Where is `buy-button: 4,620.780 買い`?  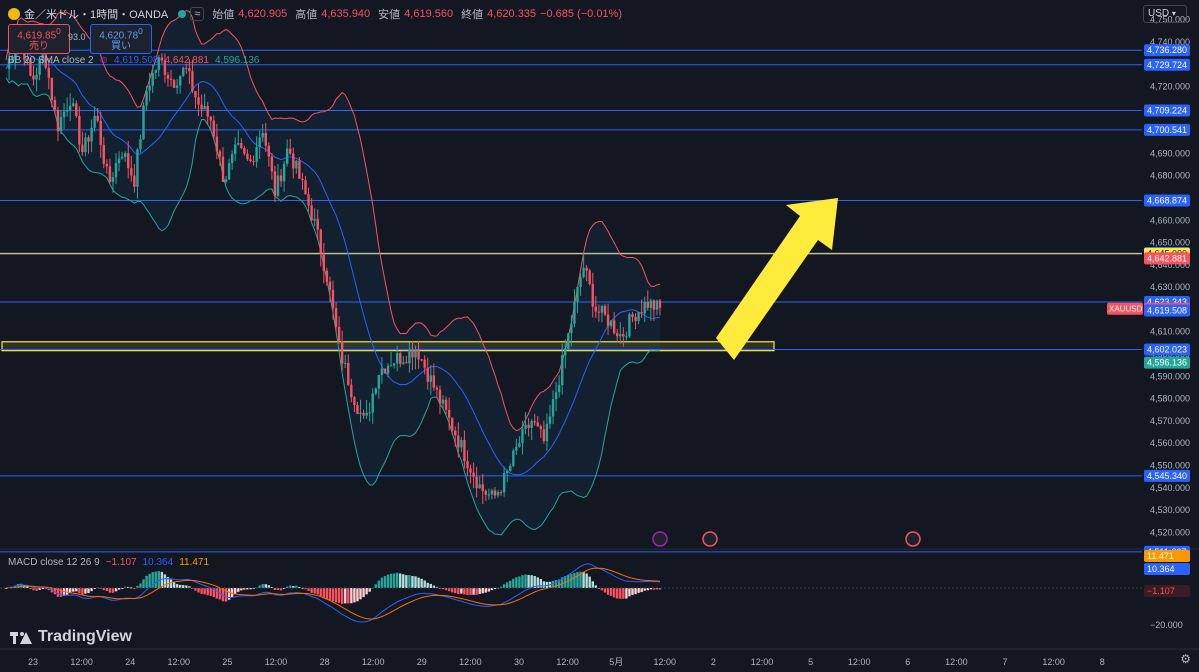
buy-button: 4,620.780 買い is located at coordinates (121, 39).